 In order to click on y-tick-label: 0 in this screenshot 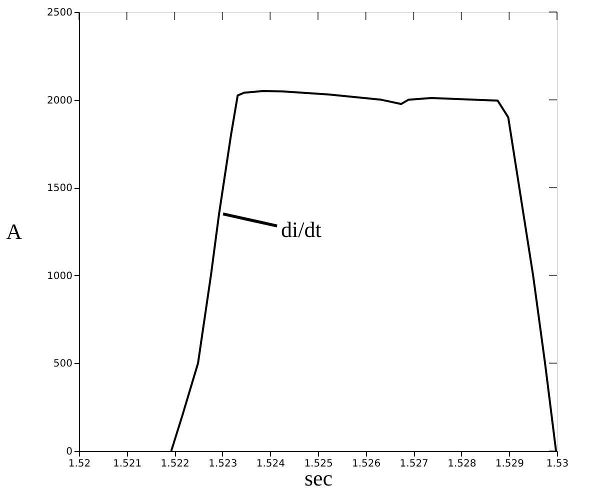, I will do `click(69, 452)`.